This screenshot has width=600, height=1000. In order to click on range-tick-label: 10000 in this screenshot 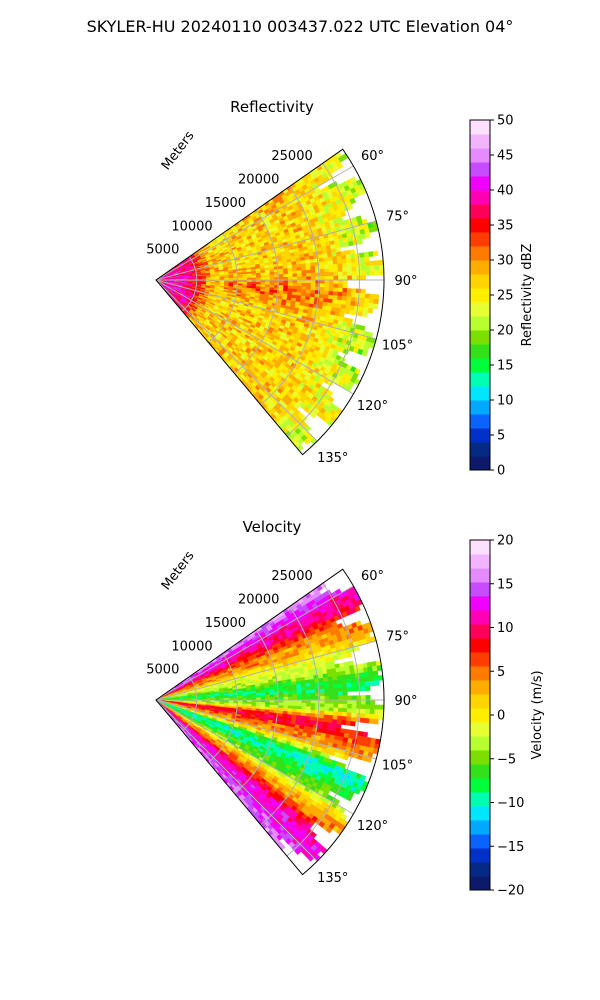, I will do `click(191, 226)`.